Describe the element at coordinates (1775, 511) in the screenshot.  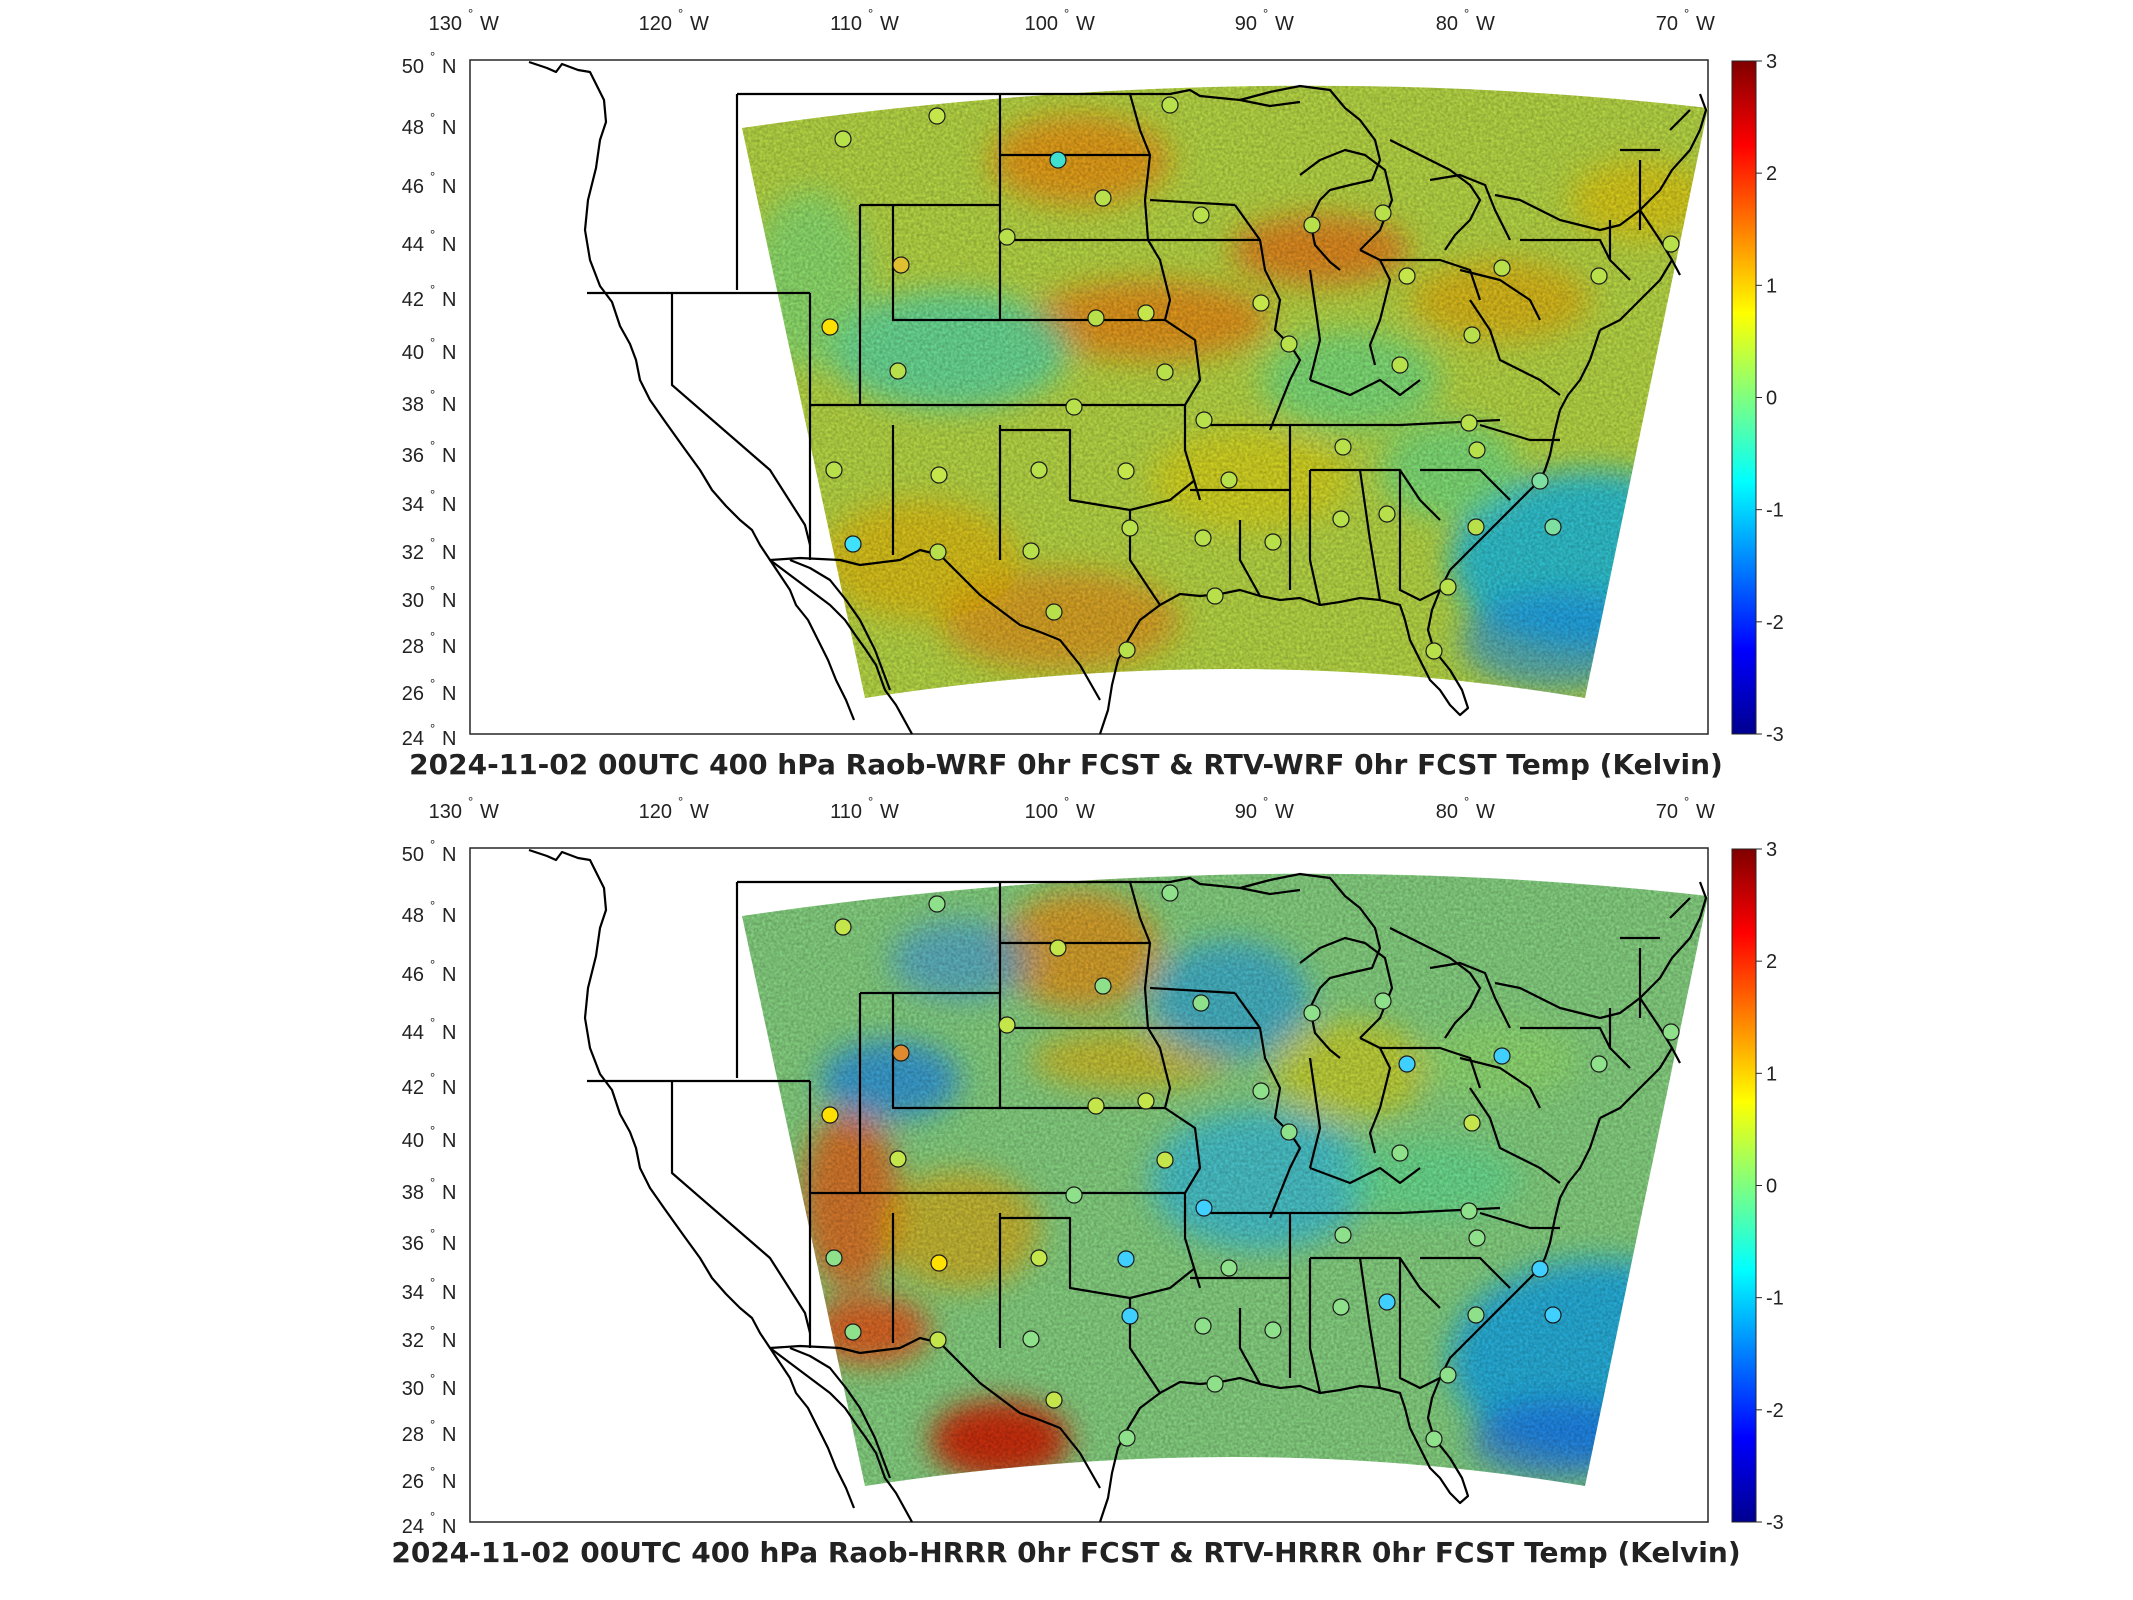
I see `colorbar-tick-label: -1` at that location.